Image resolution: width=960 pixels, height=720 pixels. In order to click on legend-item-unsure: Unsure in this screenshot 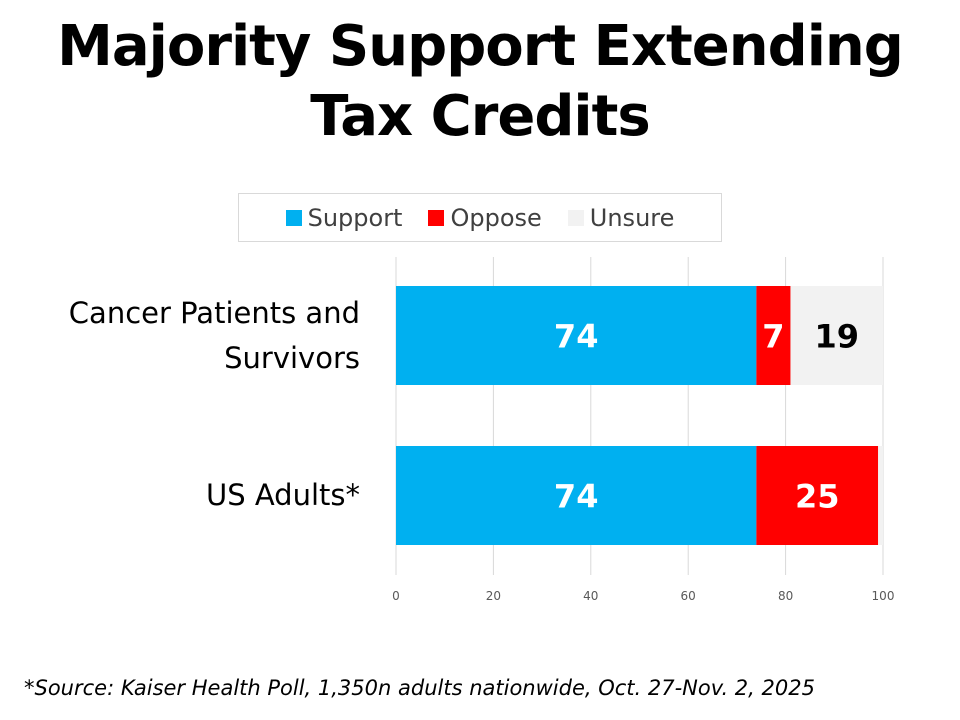, I will do `click(621, 217)`.